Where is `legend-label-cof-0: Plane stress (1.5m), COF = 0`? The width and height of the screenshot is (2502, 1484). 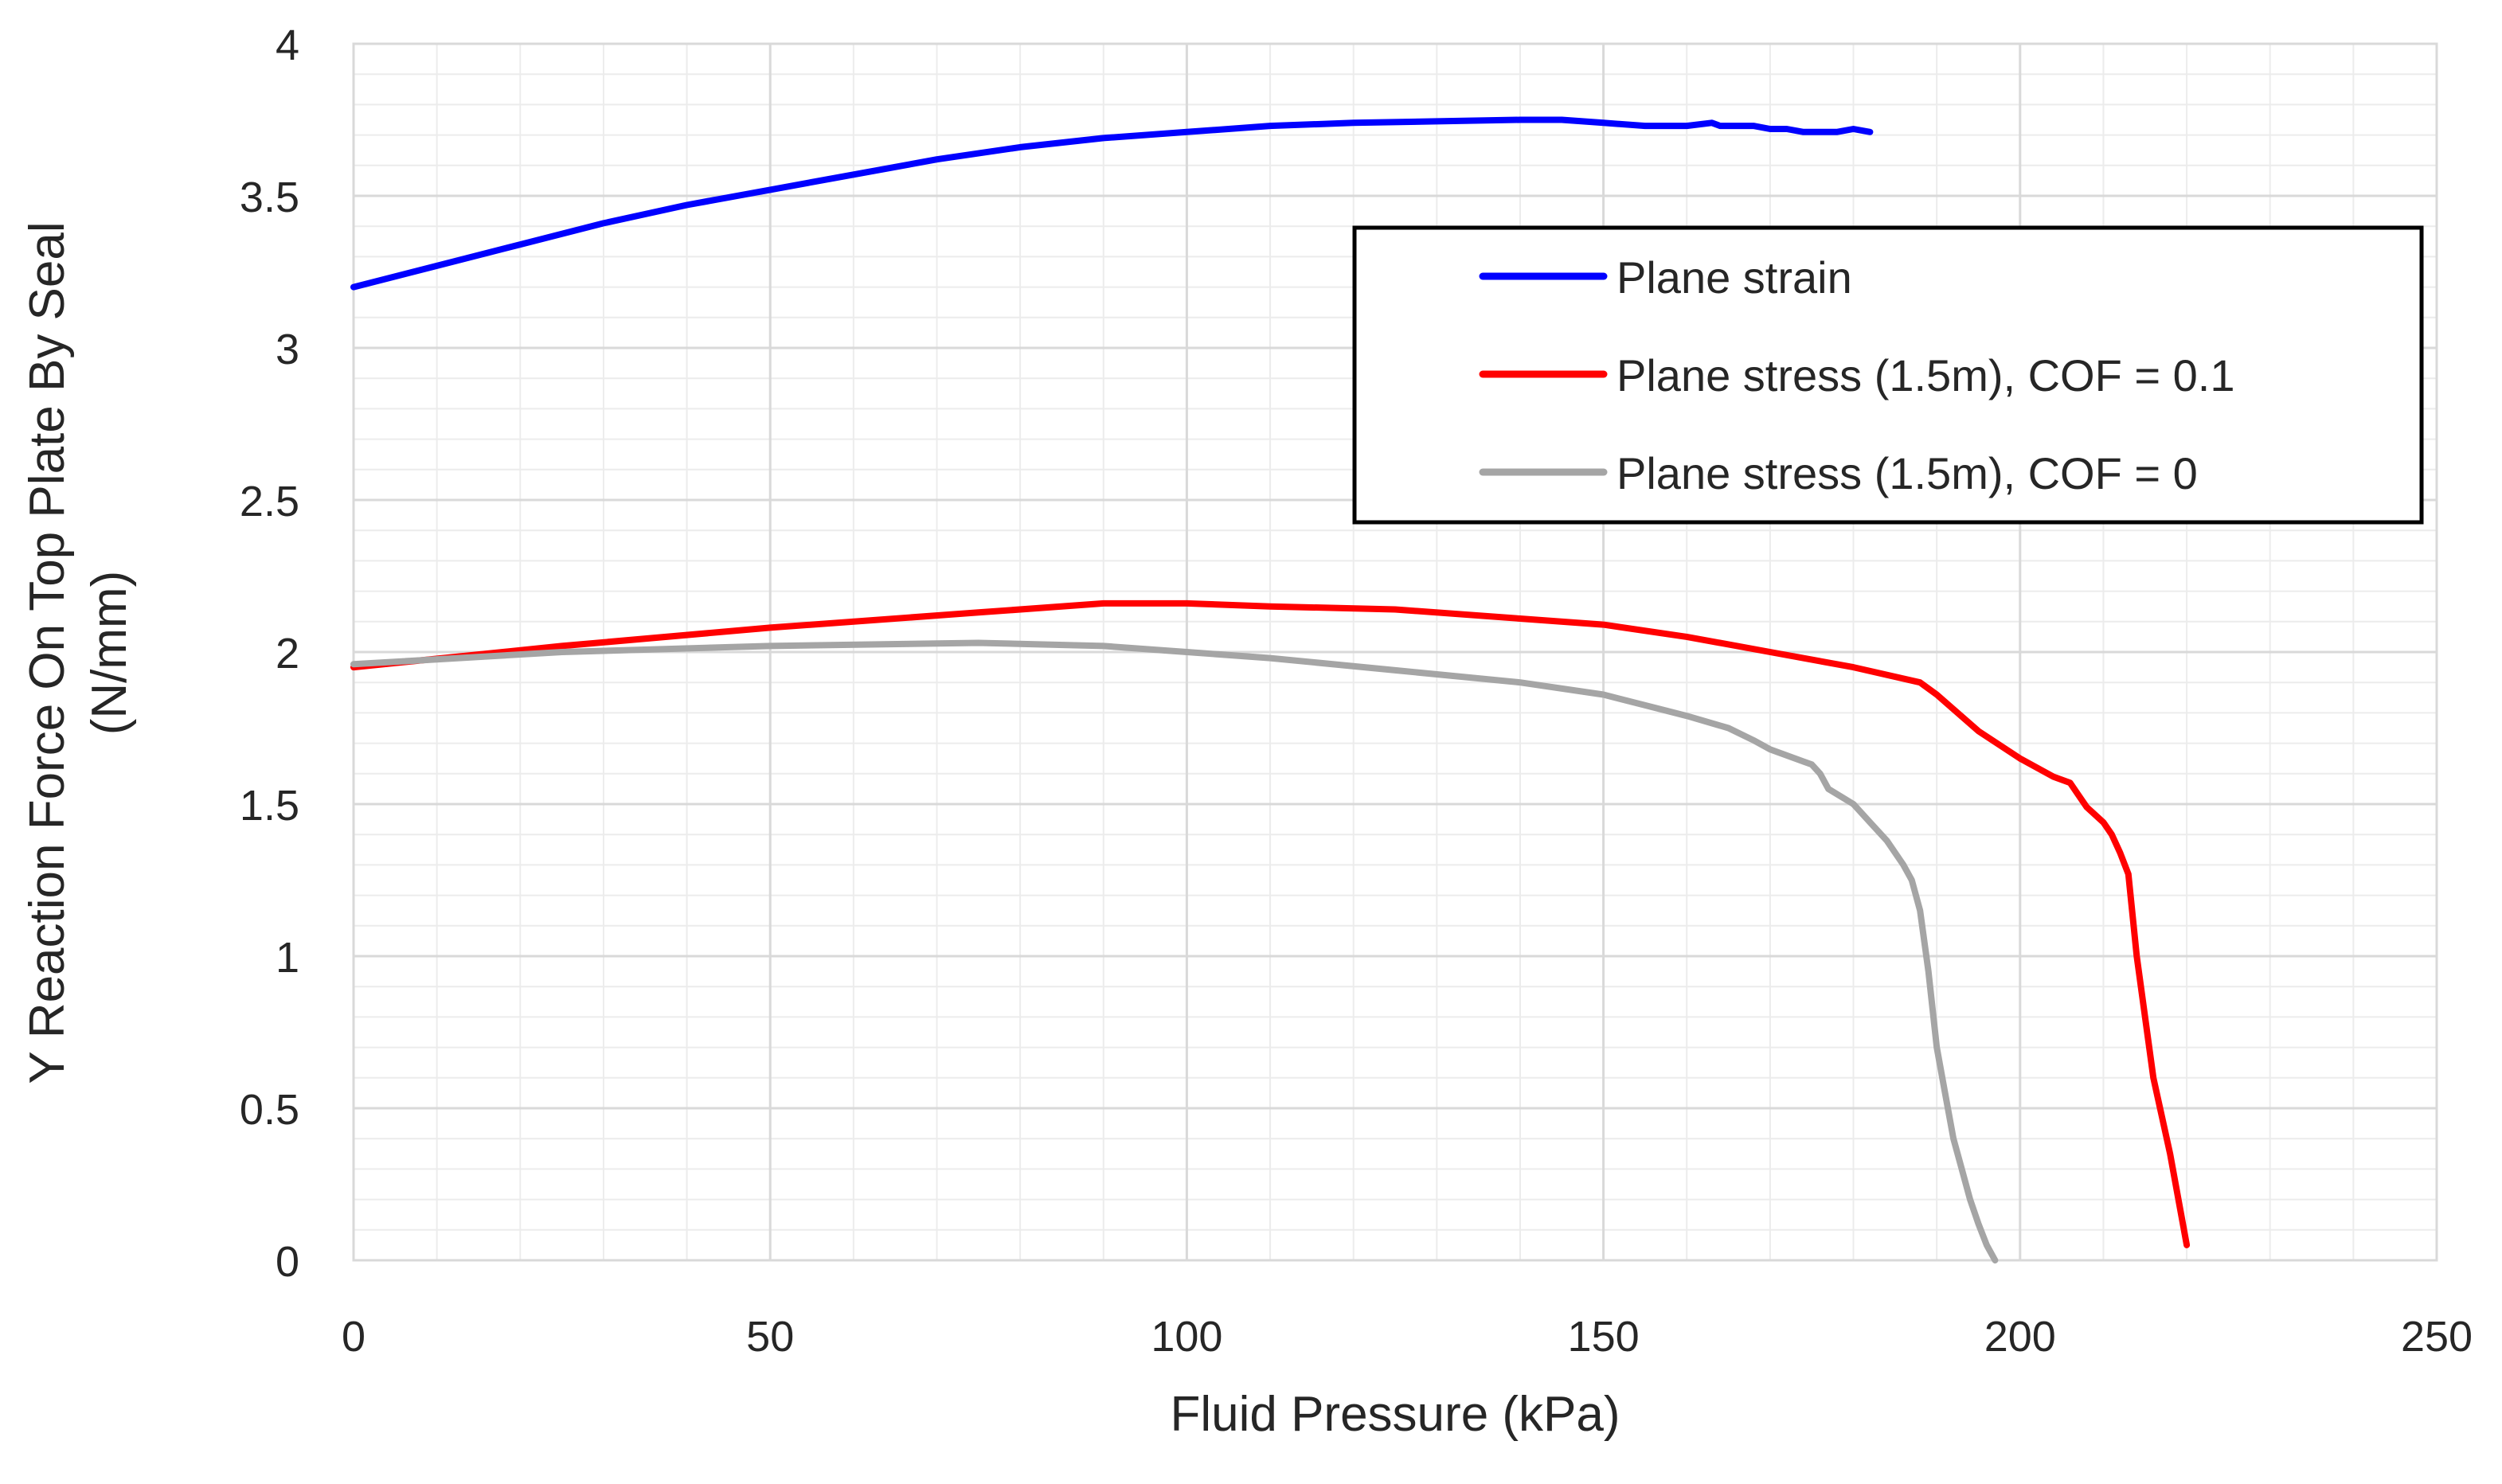
legend-label-cof-0: Plane stress (1.5m), COF = 0 is located at coordinates (1907, 473).